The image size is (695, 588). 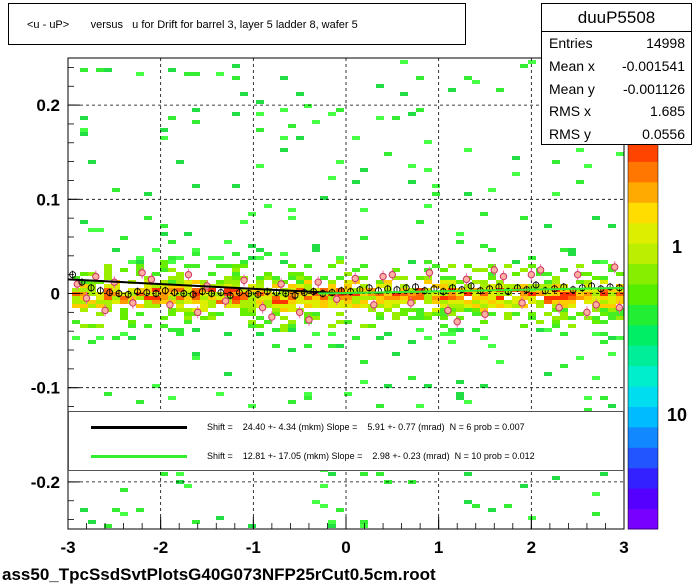 What do you see at coordinates (207, 286) in the screenshot?
I see `fit-line-black` at bounding box center [207, 286].